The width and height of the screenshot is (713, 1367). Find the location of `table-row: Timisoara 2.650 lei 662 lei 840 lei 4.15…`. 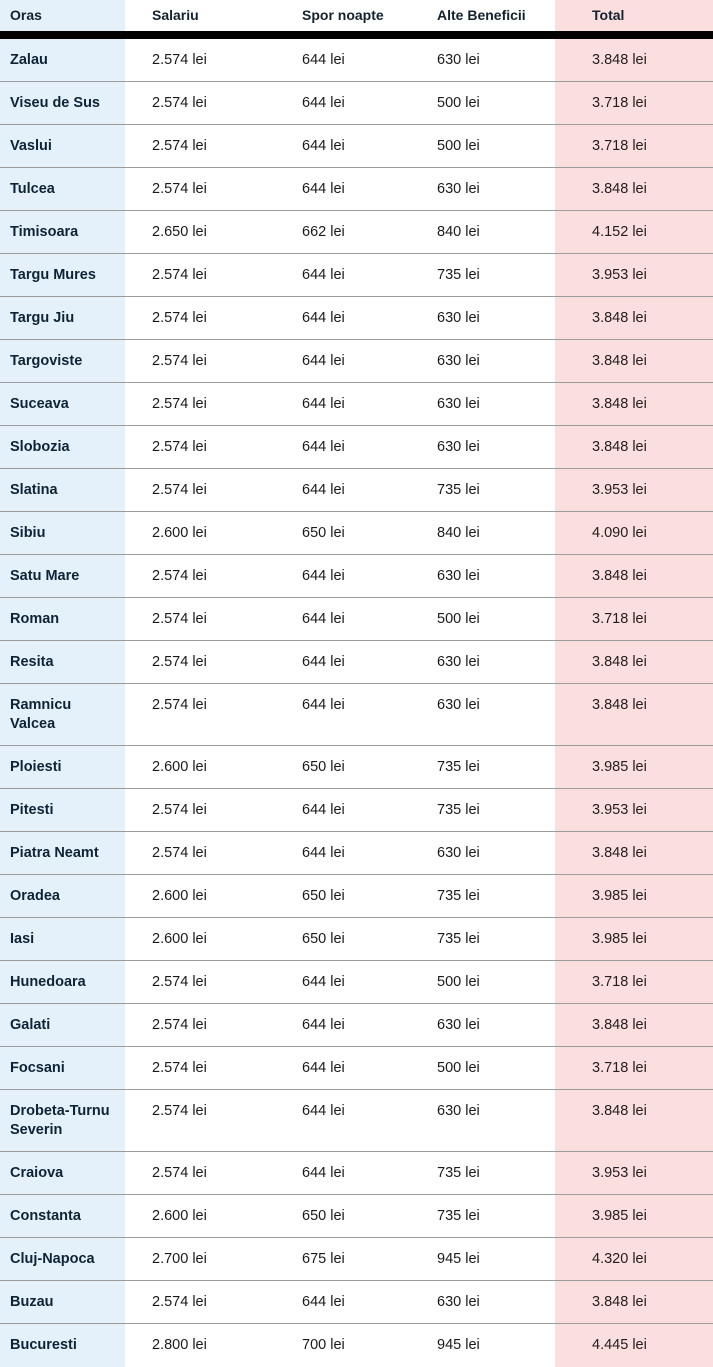

table-row: Timisoara 2.650 lei 662 lei 840 lei 4.15… is located at coordinates (356, 232).